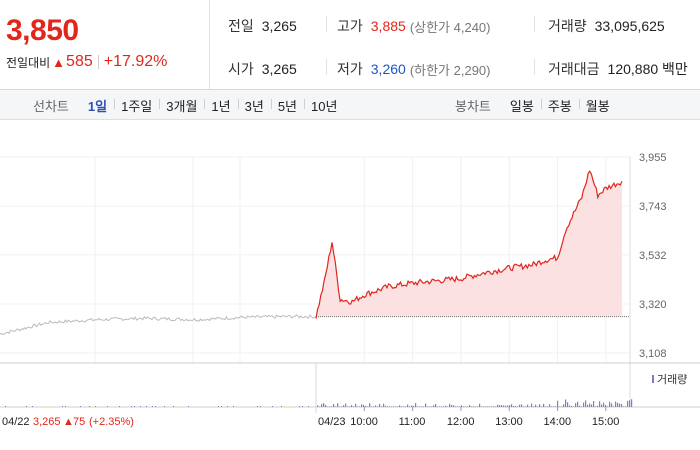 The image size is (700, 450). I want to click on x-tick-label: 14:00, so click(558, 422).